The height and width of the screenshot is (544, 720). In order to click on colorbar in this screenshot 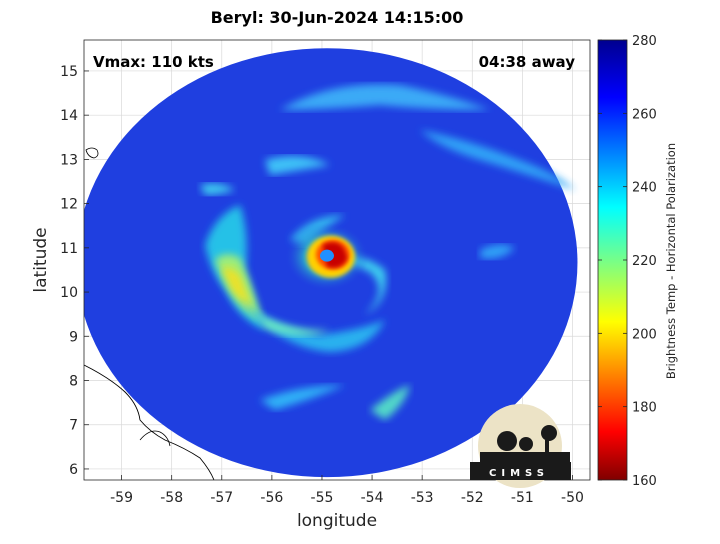, I will do `click(612, 260)`.